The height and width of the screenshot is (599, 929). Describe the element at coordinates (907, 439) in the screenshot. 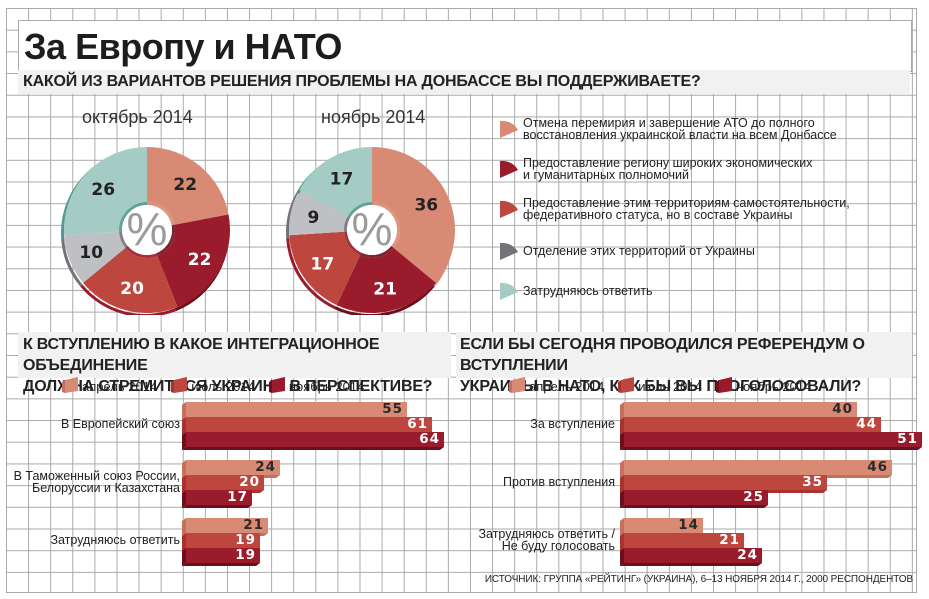

I see `bar-value-label: 51` at that location.